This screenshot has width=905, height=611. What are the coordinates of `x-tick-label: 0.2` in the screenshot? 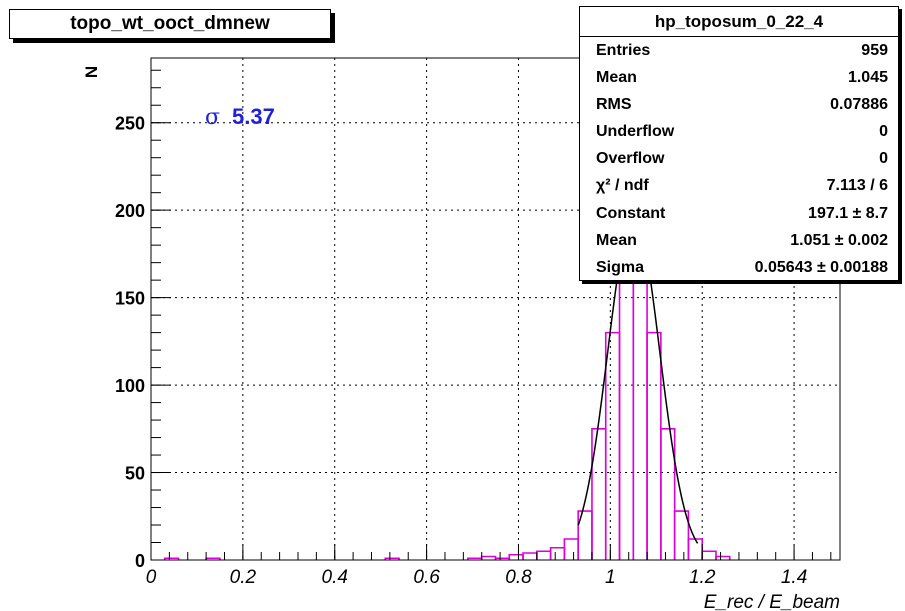 It's located at (243, 577).